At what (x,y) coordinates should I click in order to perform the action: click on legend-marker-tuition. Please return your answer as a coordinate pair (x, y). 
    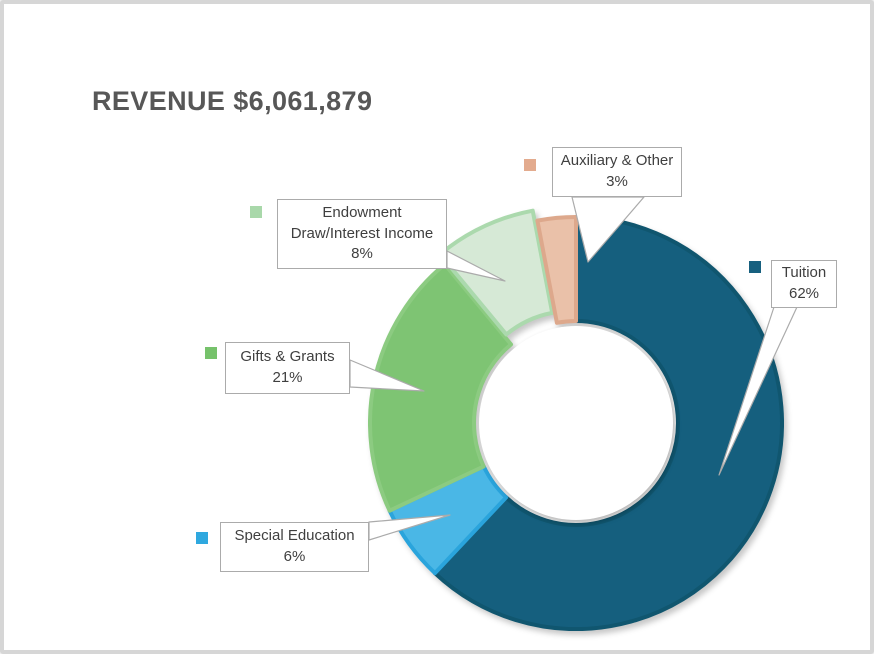
    Looking at the image, I should click on (755, 267).